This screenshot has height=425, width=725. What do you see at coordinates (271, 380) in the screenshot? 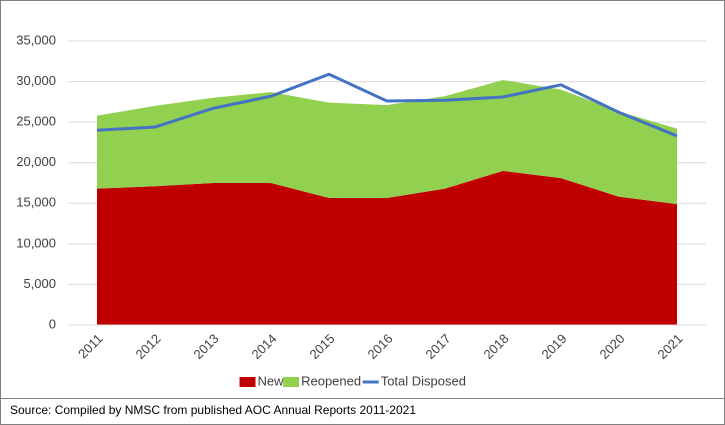
I see `legend-label: New` at bounding box center [271, 380].